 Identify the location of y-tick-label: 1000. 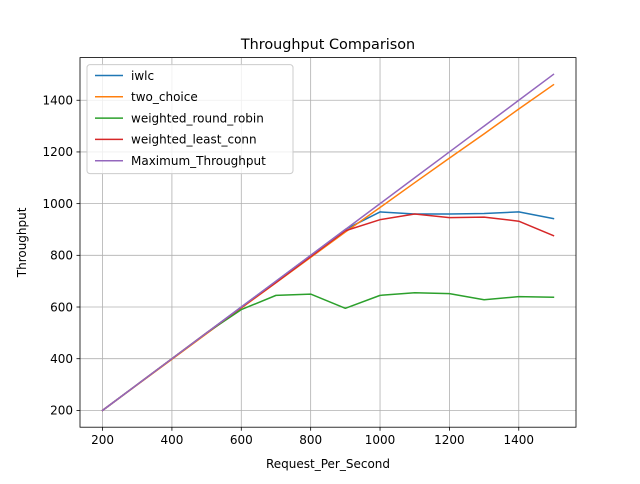
(57, 204).